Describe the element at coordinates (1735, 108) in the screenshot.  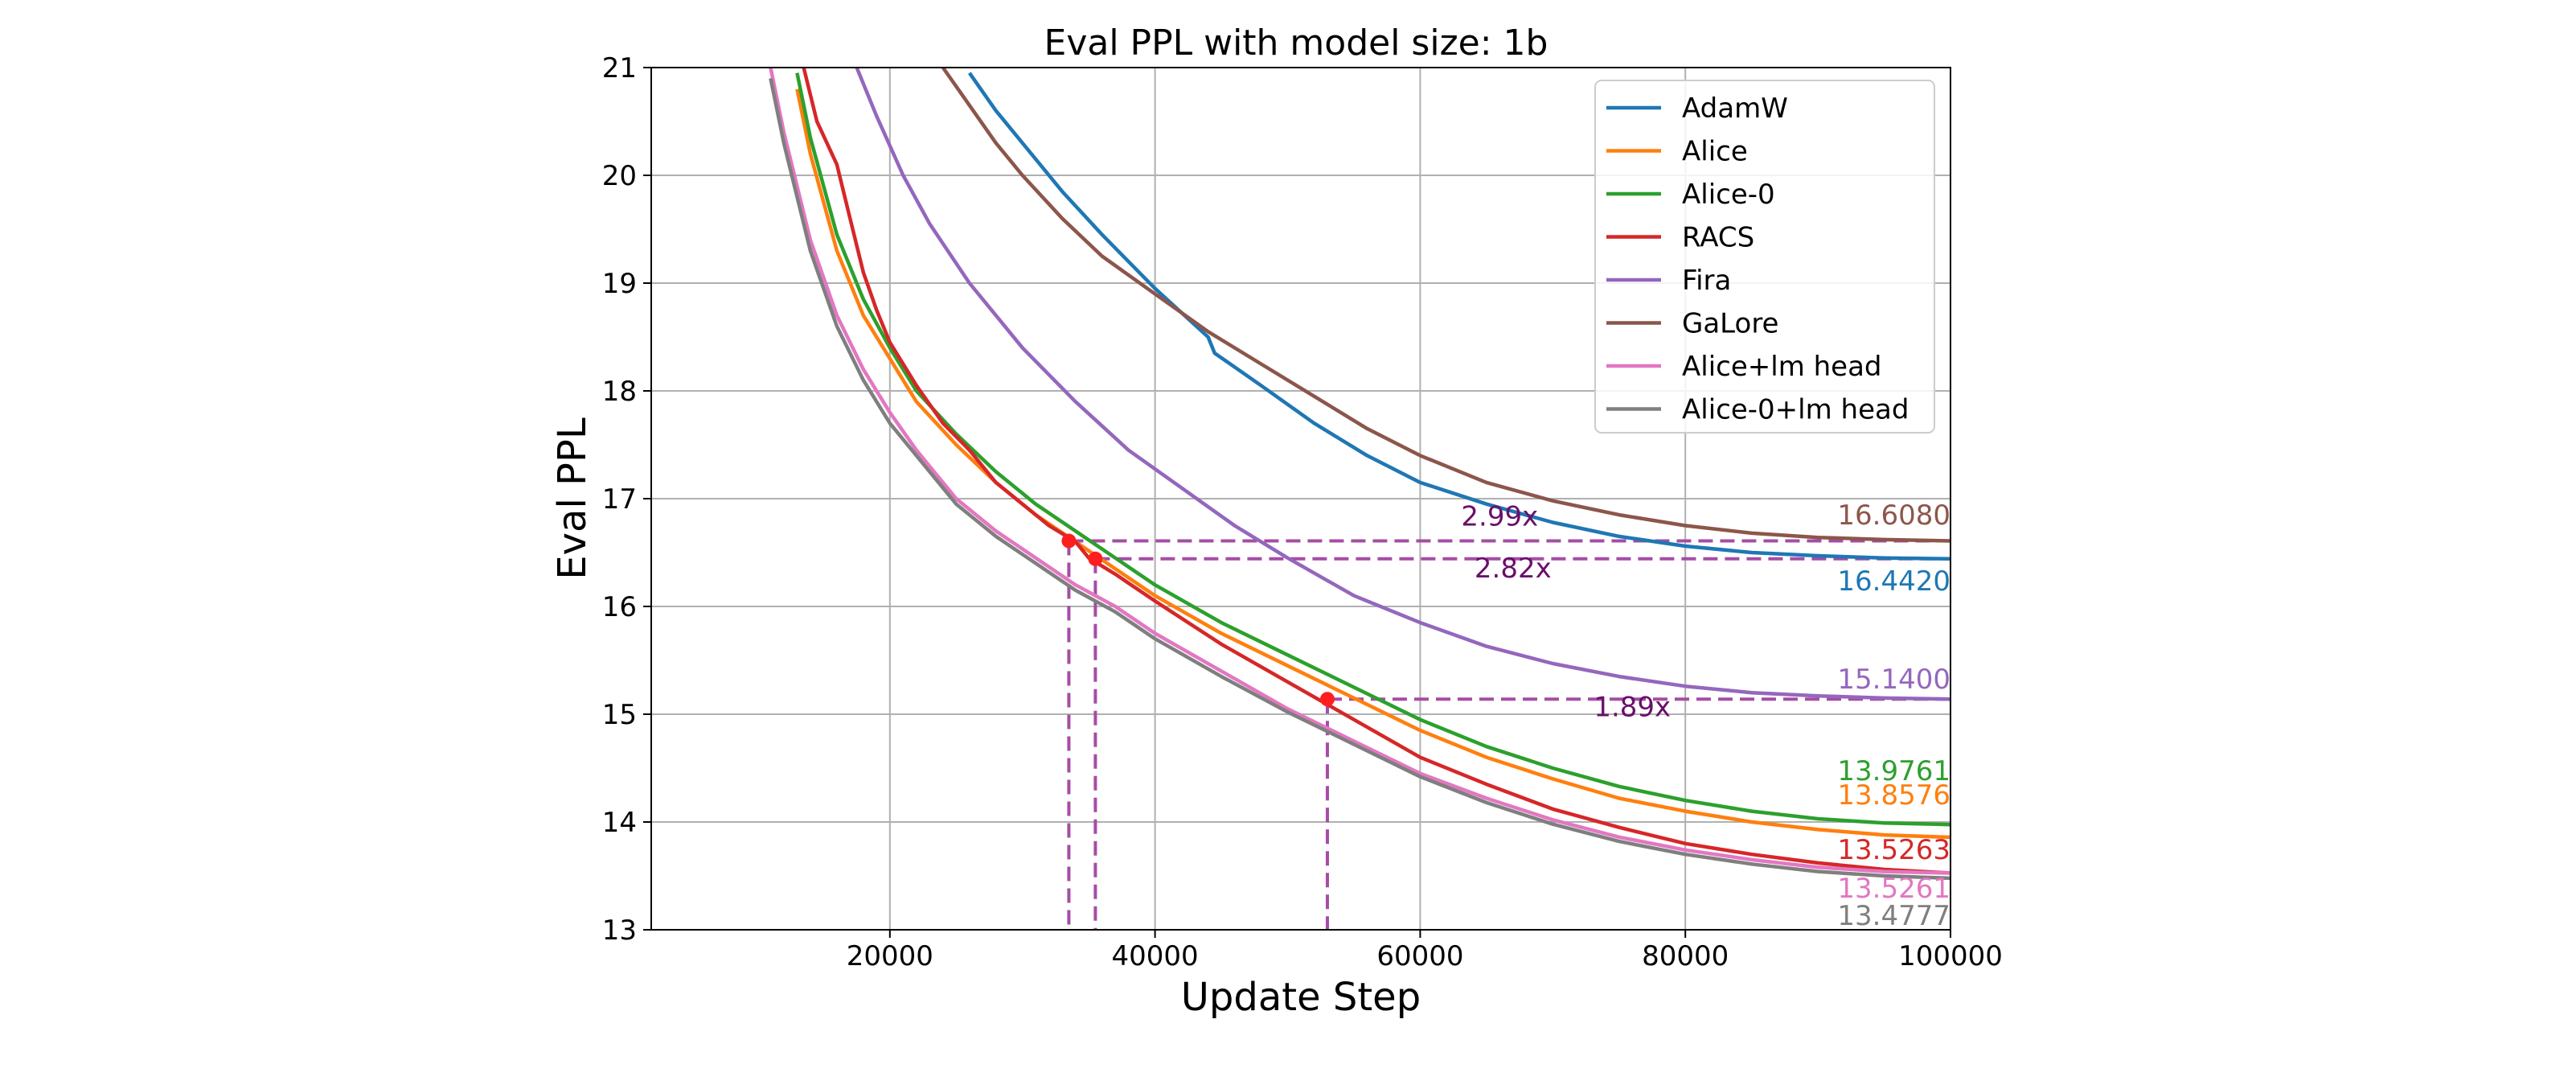
I see `legend-label: AdamW` at that location.